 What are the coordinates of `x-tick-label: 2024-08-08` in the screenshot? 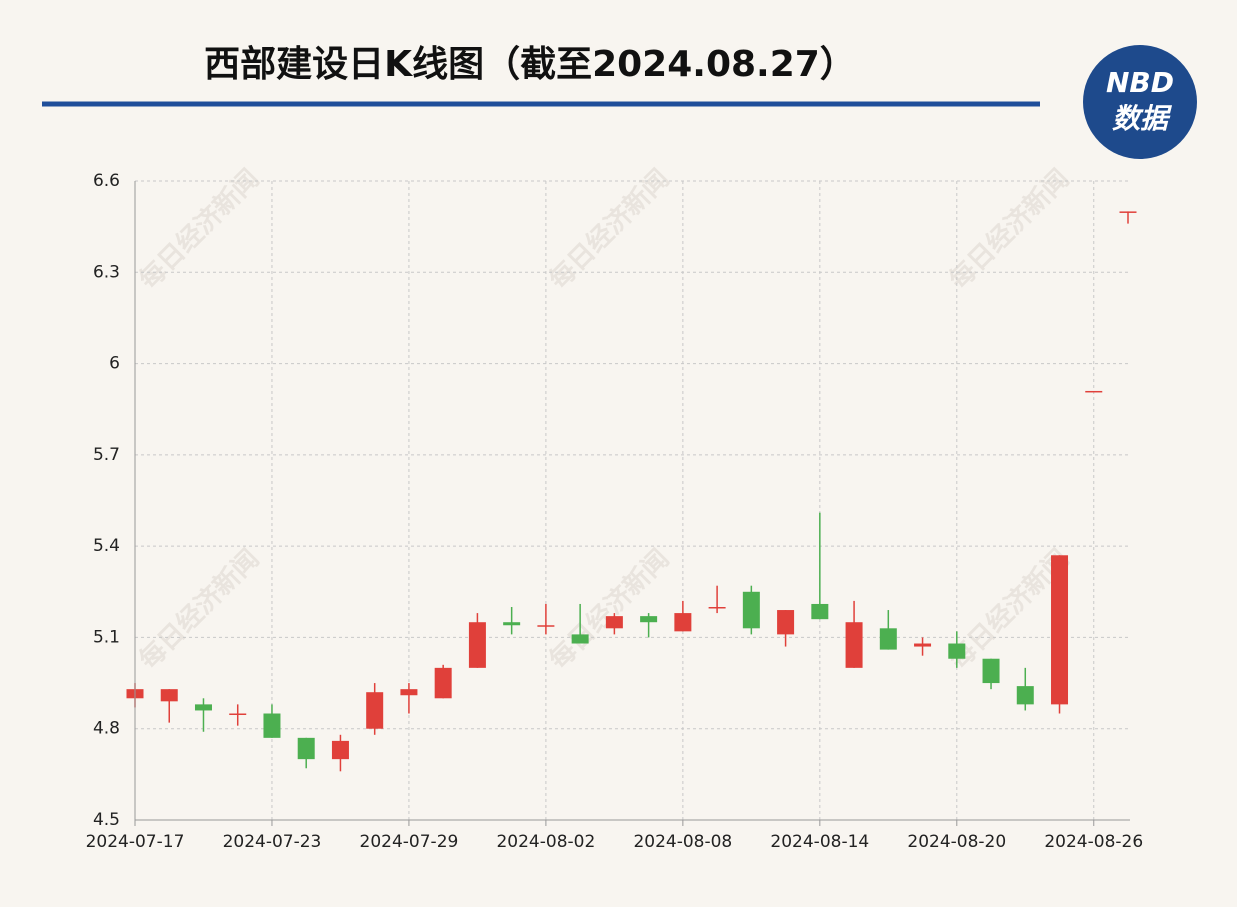 It's located at (682, 842).